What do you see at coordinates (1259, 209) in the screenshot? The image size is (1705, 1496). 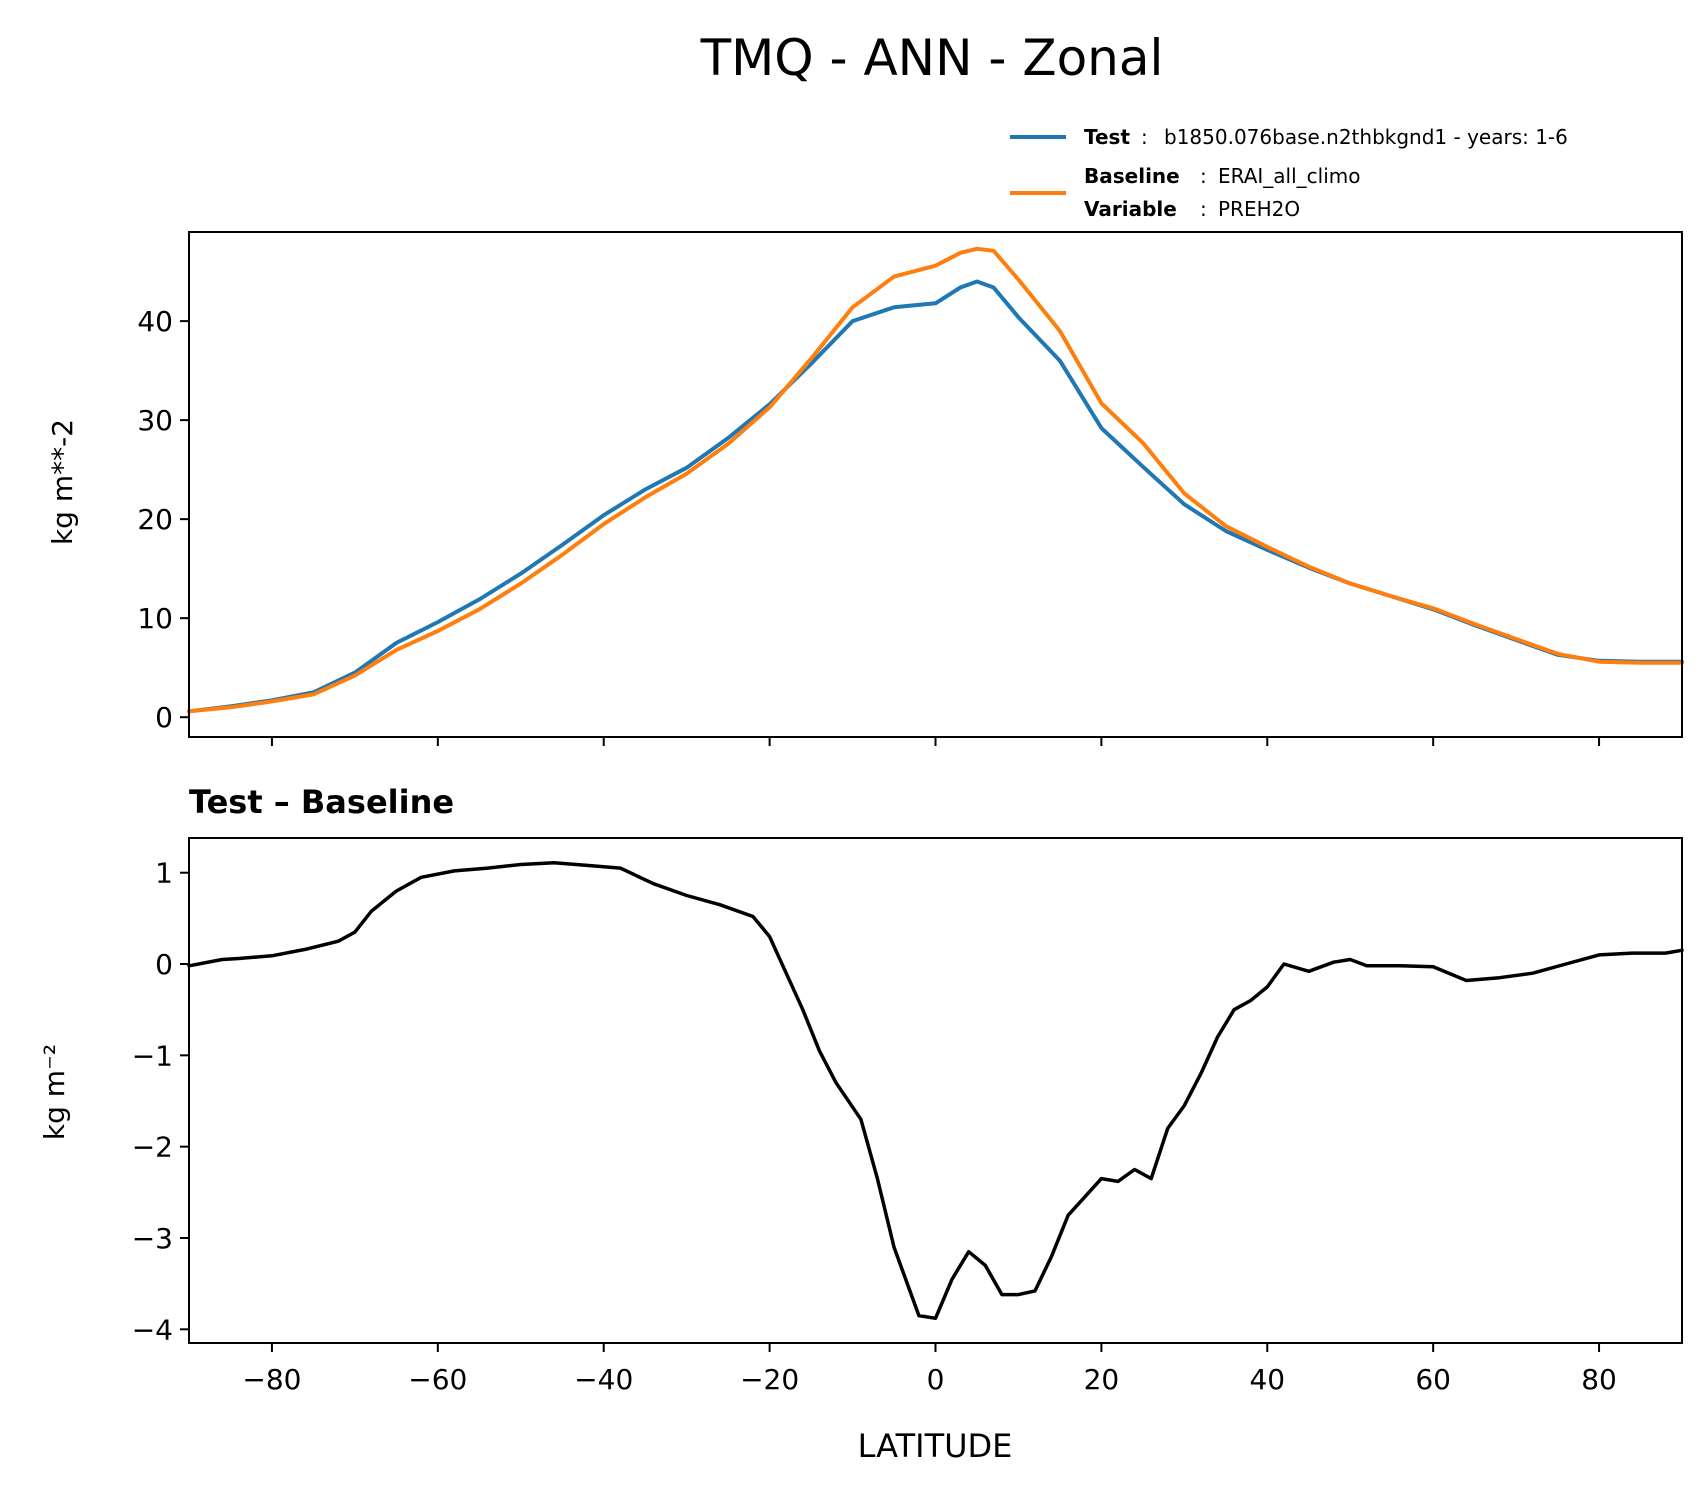 I see `legend-variable-value: PREH2O` at bounding box center [1259, 209].